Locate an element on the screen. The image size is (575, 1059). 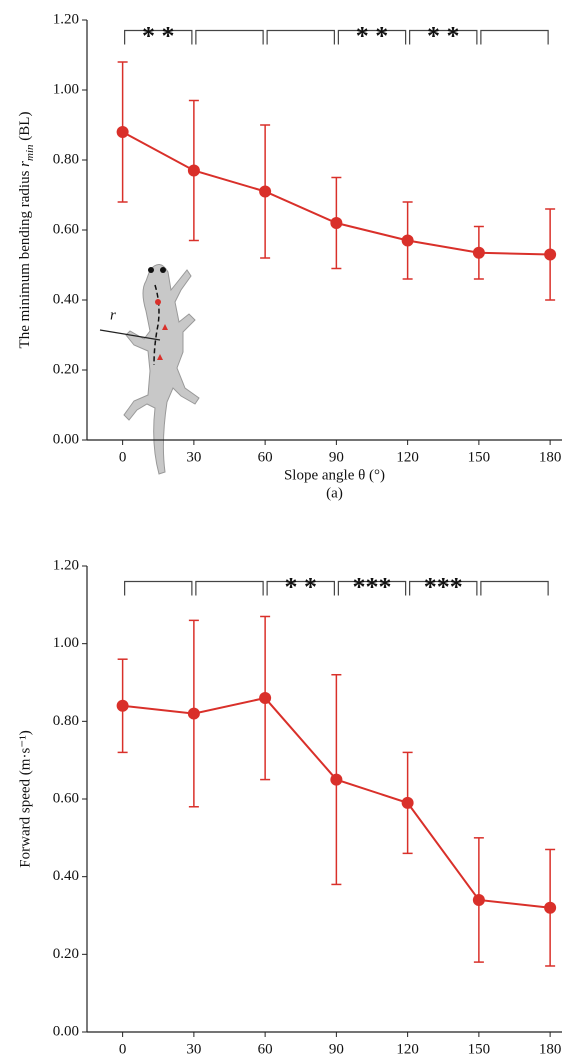
inset-label: r is located at coordinates (113, 315).